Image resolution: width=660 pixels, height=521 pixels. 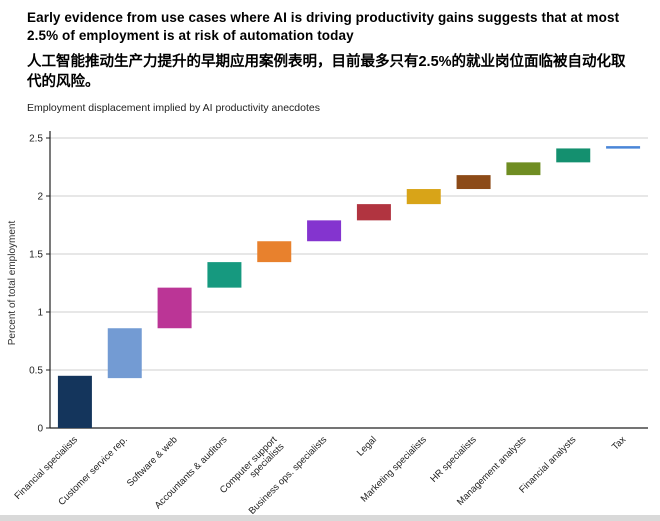 What do you see at coordinates (623, 147) in the screenshot?
I see `bar-tax` at bounding box center [623, 147].